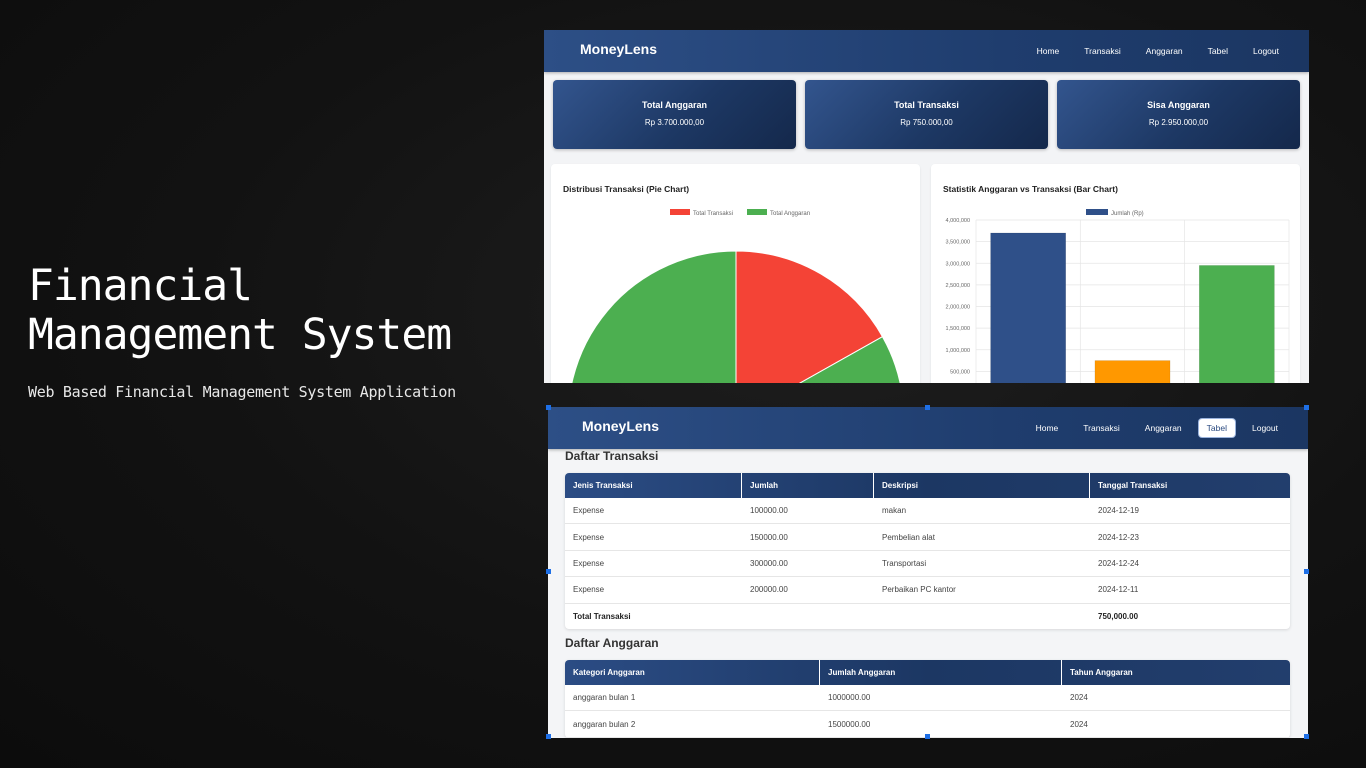  Describe the element at coordinates (240, 335) in the screenshot. I see `hero-title-line2: Management System` at that location.